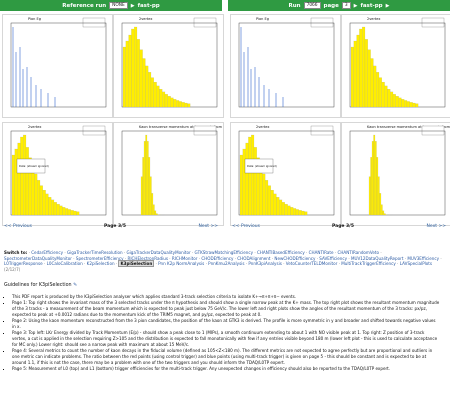 This screenshot has height=400, width=450. I want to click on edit-icon: ✎, so click(75, 285).